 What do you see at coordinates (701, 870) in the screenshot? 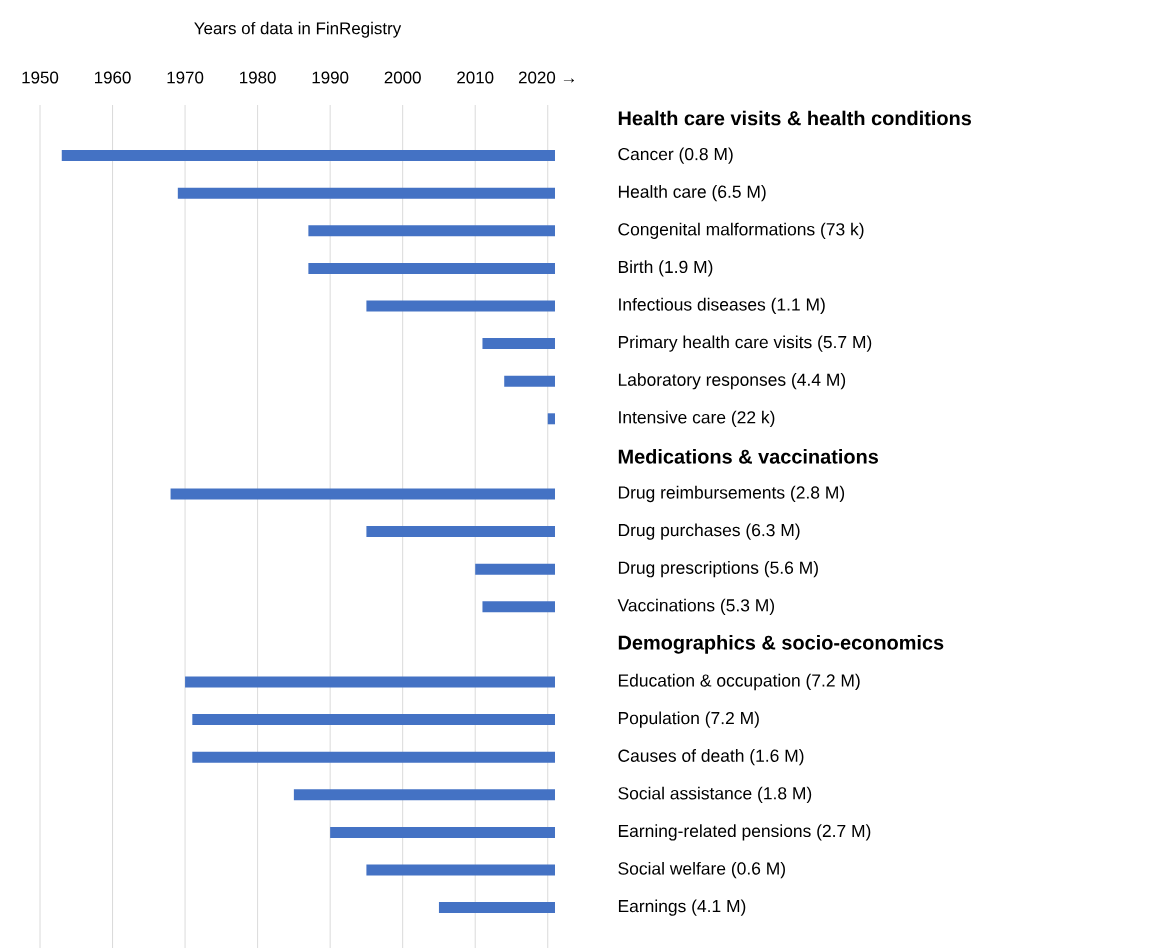
I see `y-tick-label: Social welfare (0.6 M)` at bounding box center [701, 870].